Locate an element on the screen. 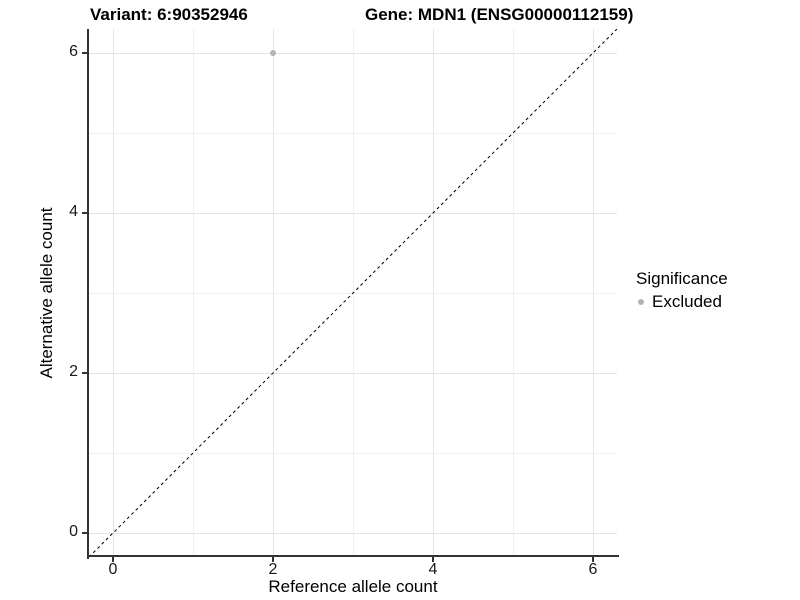 This screenshot has width=800, height=600. x-tick-label: 0 is located at coordinates (113, 569).